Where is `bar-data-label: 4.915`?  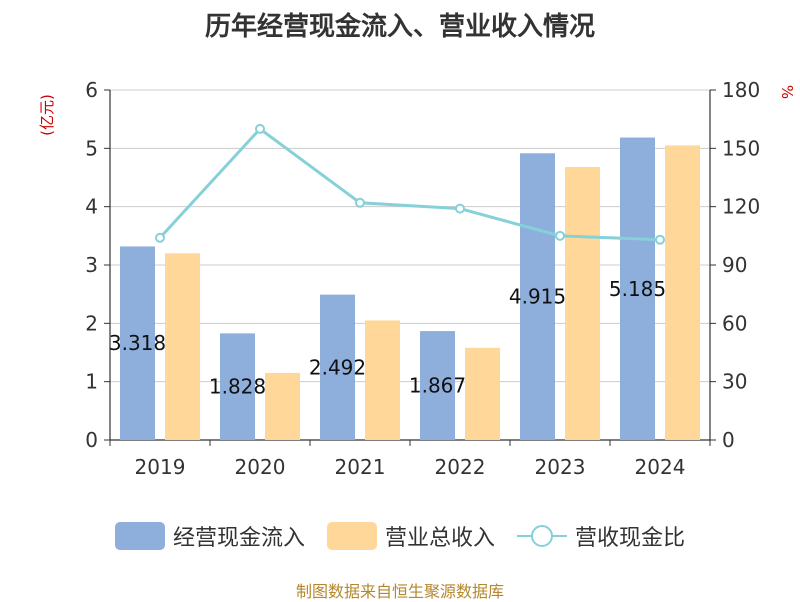
bar-data-label: 4.915 is located at coordinates (537, 297).